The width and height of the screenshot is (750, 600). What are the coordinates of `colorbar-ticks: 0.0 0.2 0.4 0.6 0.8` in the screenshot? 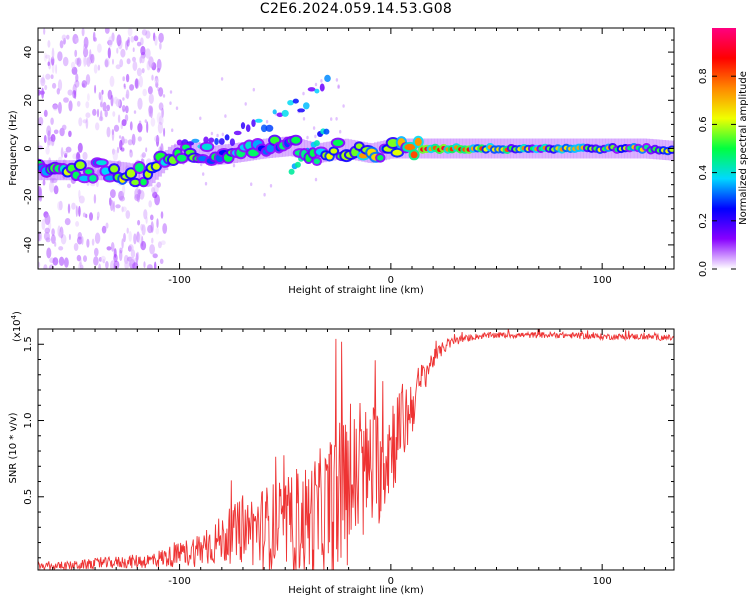 It's located at (717, 172).